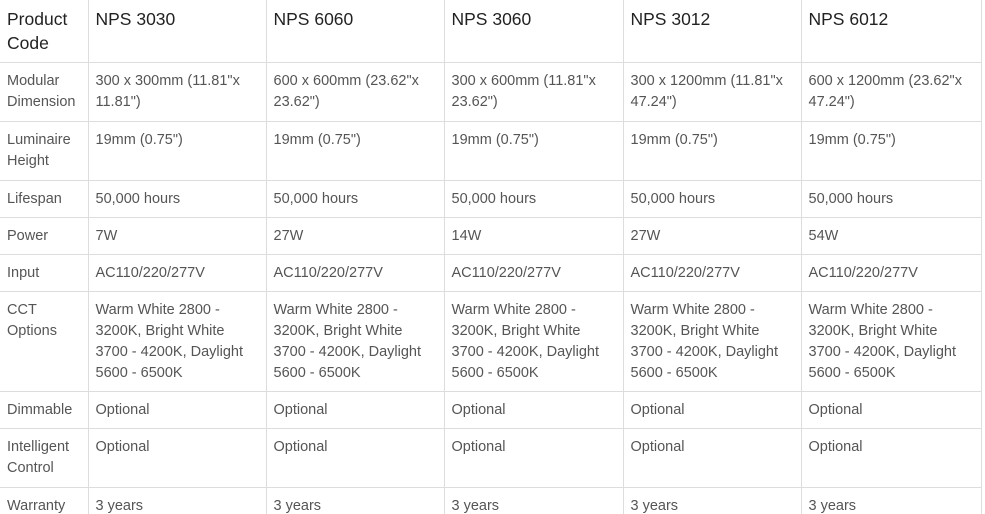  What do you see at coordinates (44, 199) in the screenshot?
I see `row-label: Lifespan` at bounding box center [44, 199].